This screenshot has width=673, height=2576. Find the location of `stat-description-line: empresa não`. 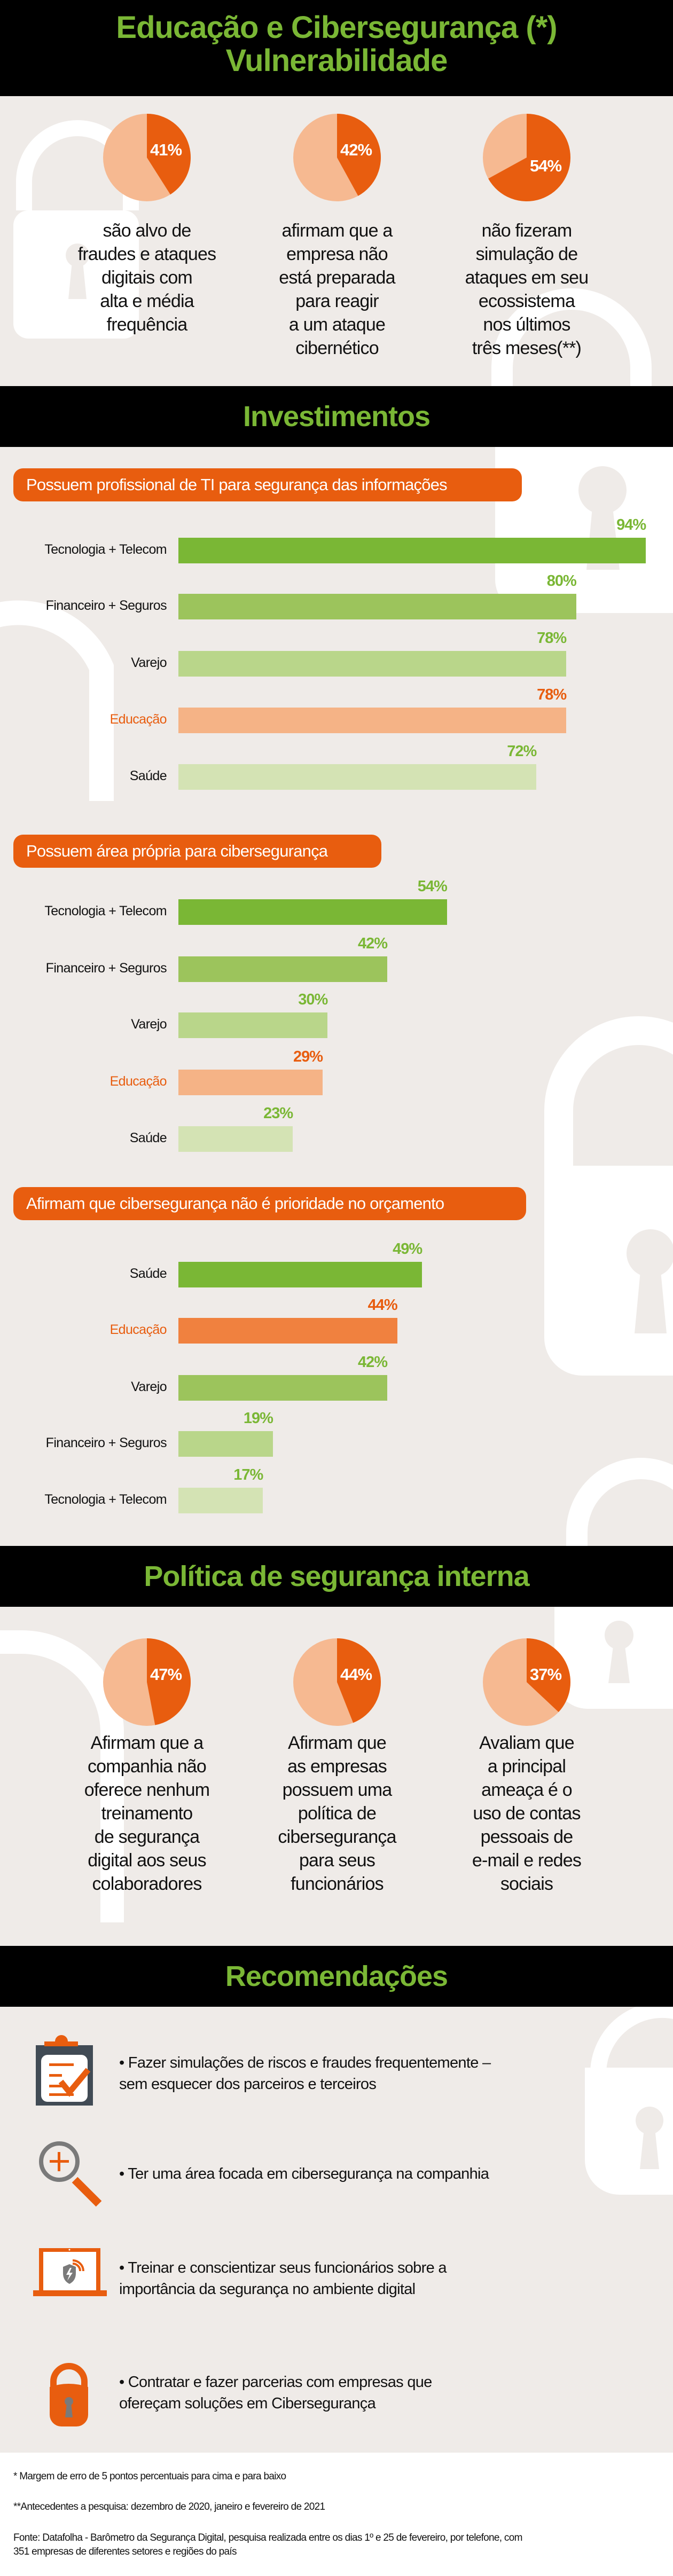

stat-description-line: empresa não is located at coordinates (337, 254).